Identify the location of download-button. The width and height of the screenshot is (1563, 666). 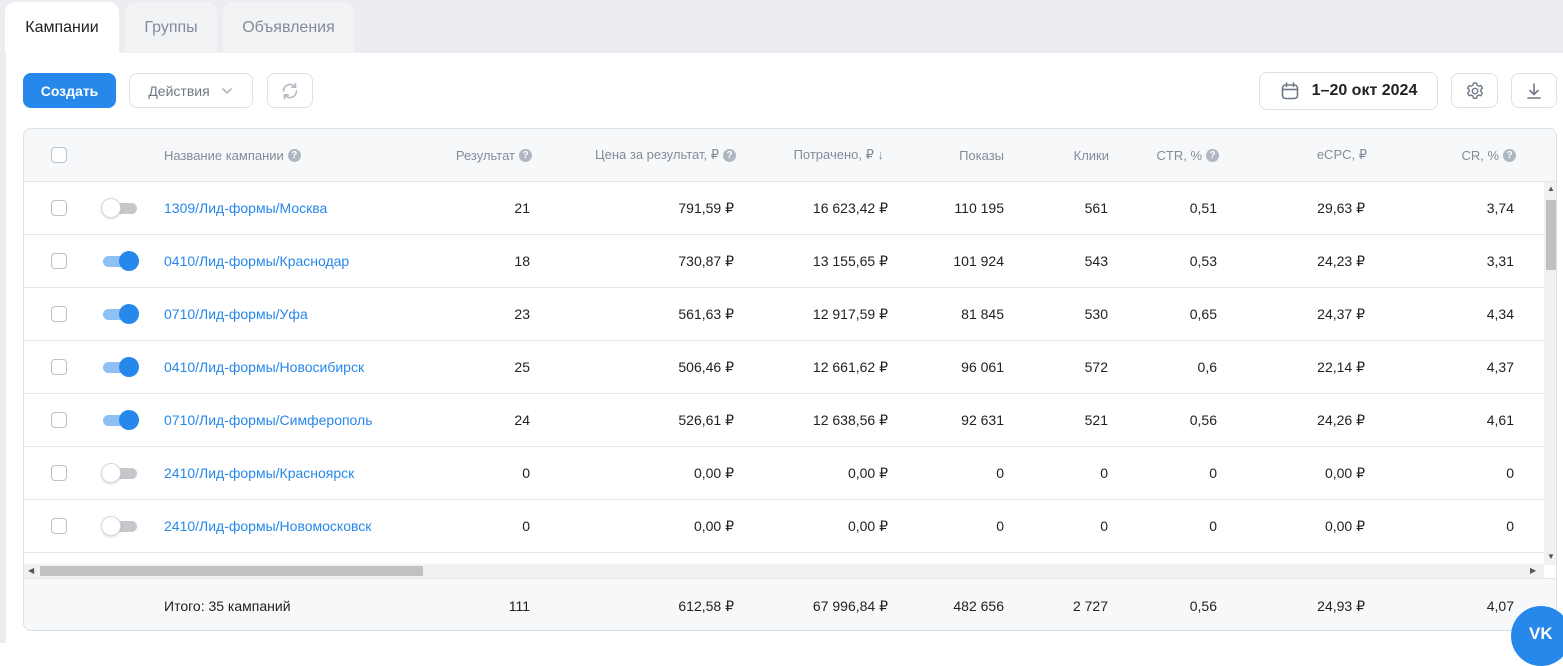
(1534, 90).